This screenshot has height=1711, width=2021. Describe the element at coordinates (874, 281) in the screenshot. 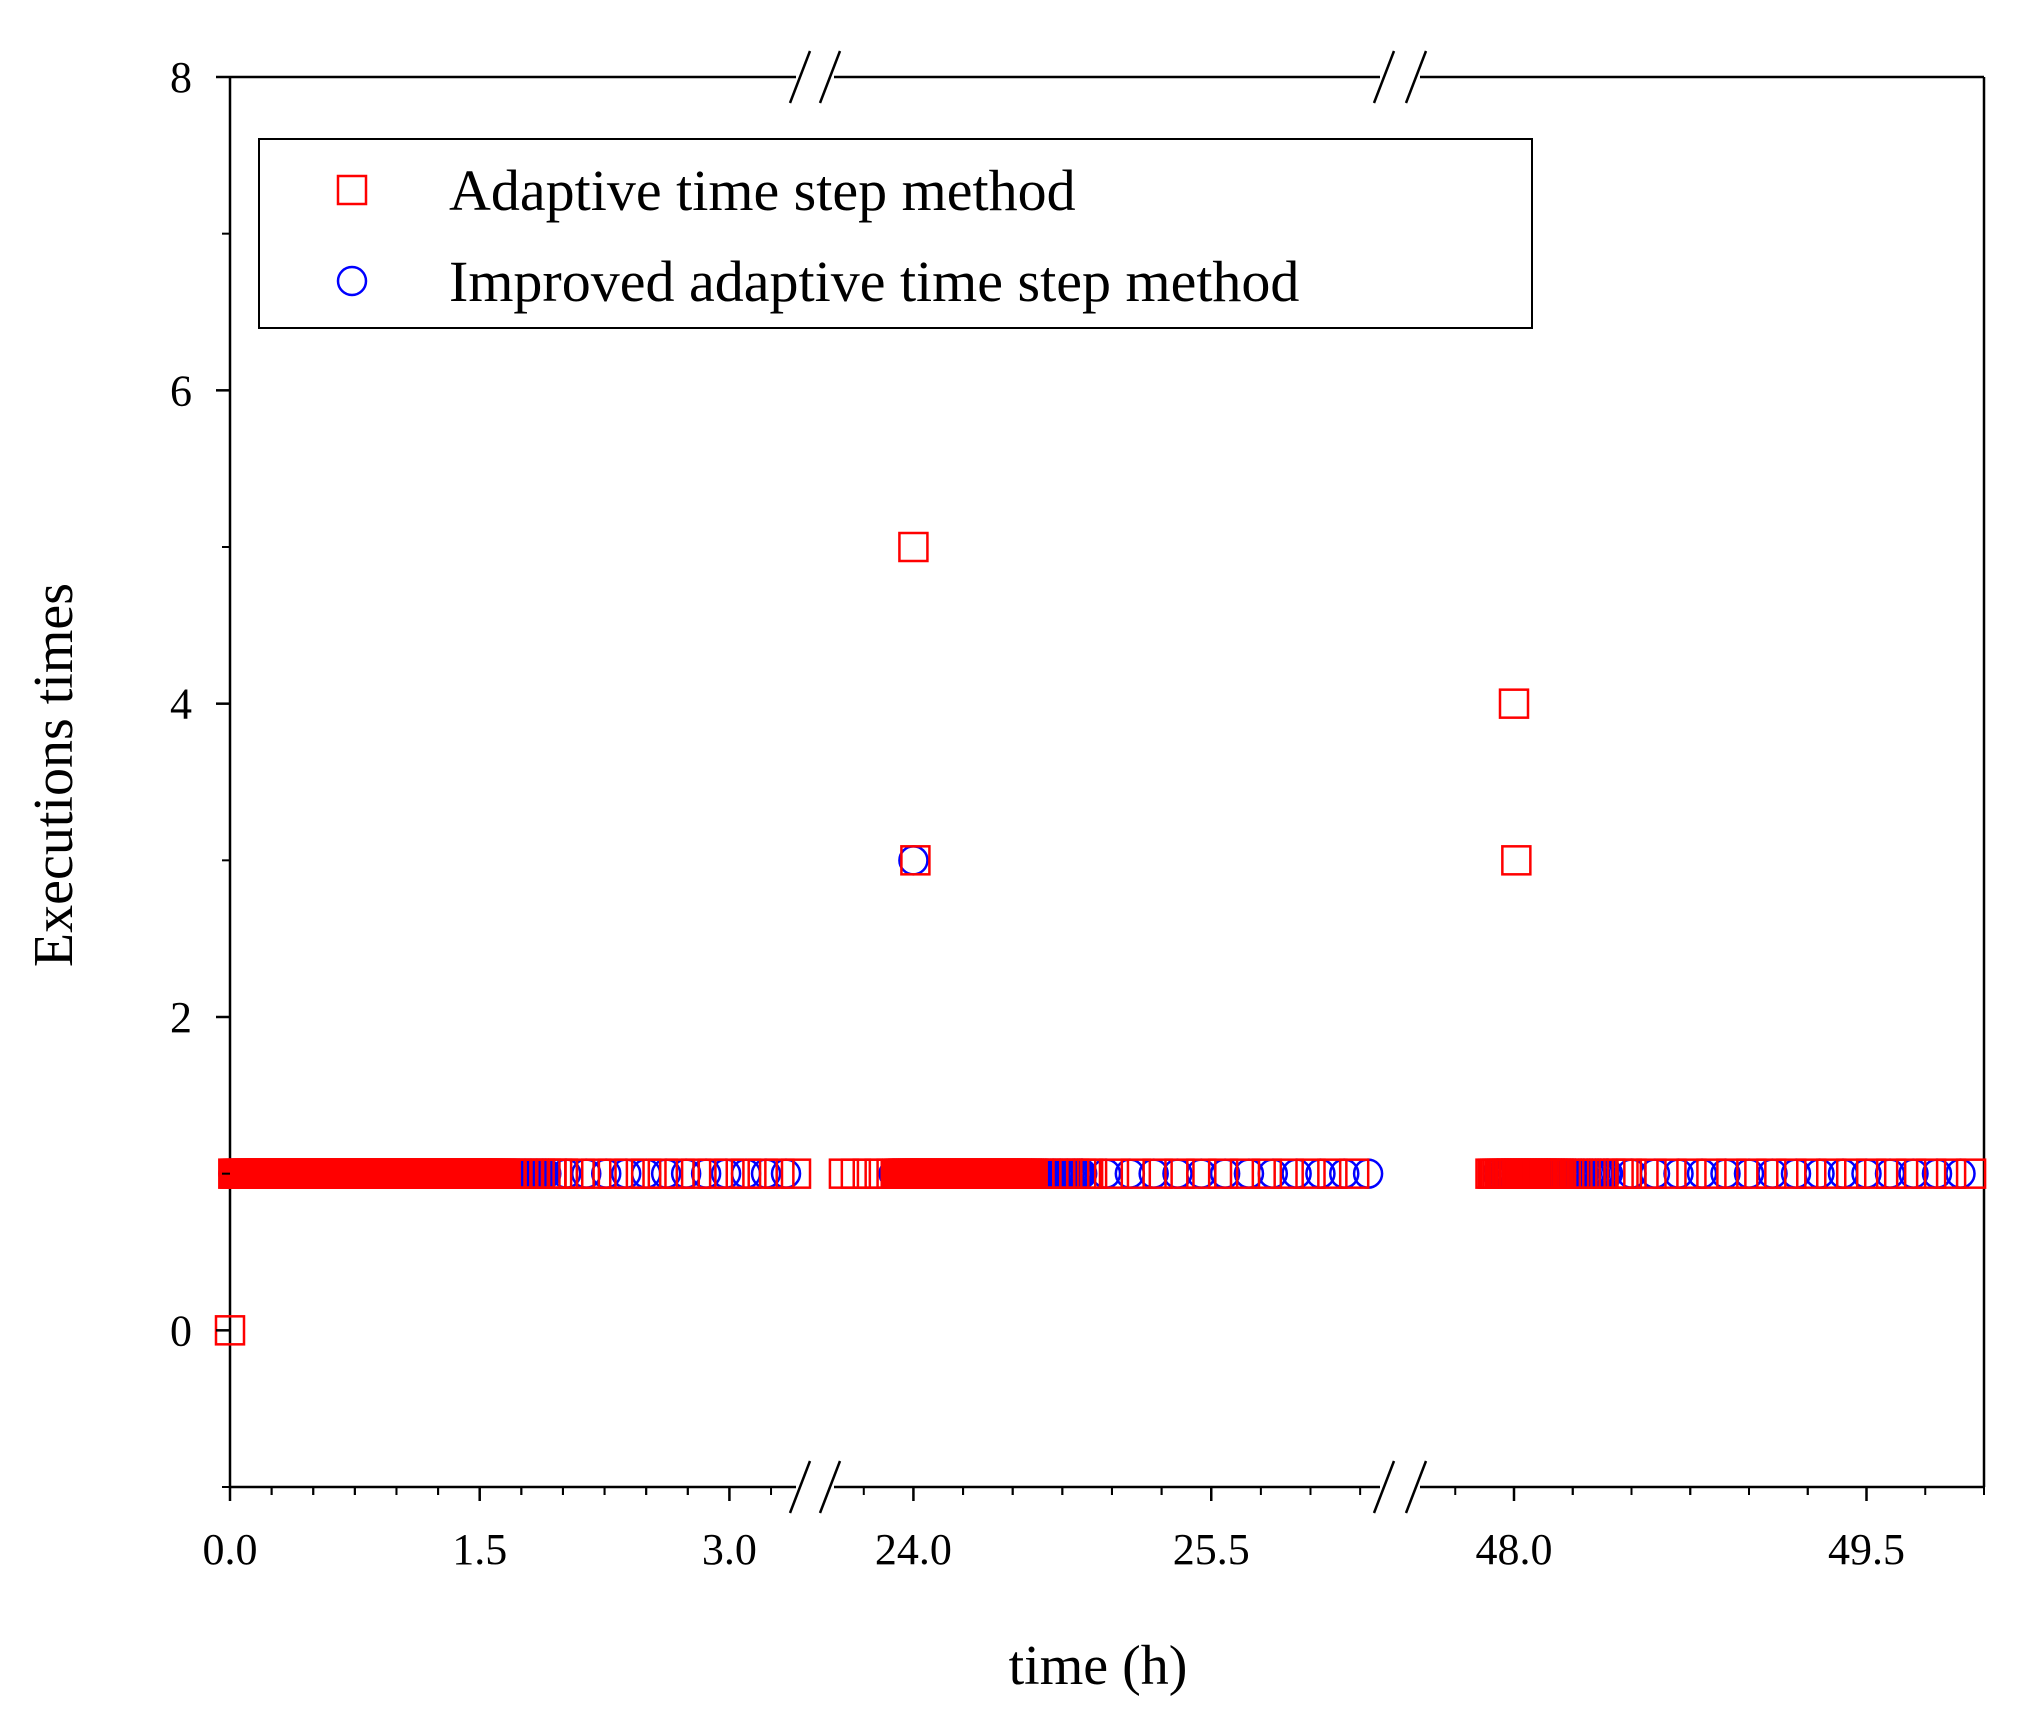

I see `legend-label-improved: Improved adaptive time step method` at that location.